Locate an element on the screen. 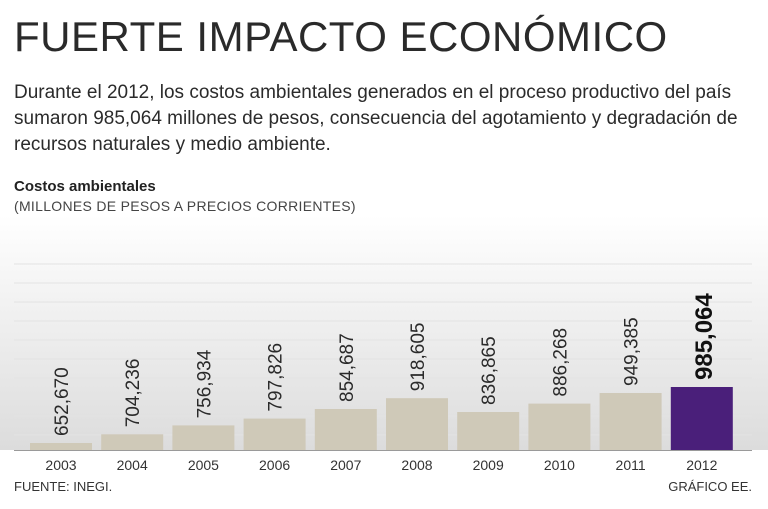 This screenshot has height=509, width=768. chart-units: (MILLONES DE PESOS A PRECIOS CORRIENTES) is located at coordinates (185, 206).